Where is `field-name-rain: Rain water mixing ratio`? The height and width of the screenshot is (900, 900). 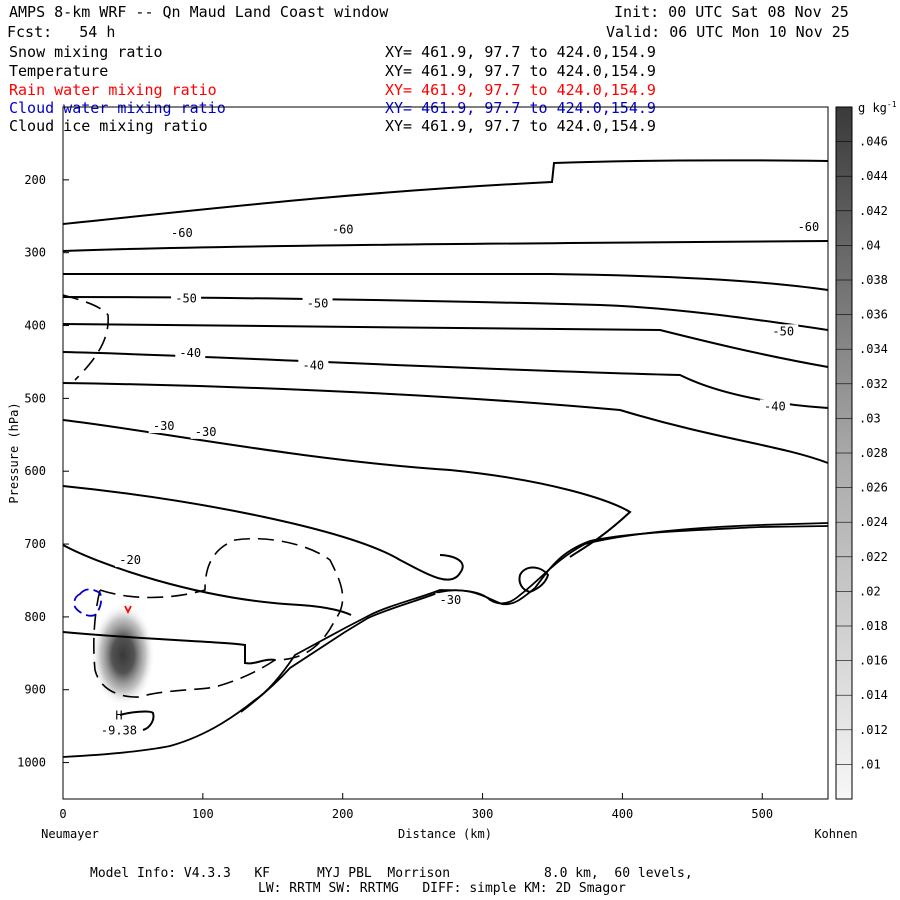
field-name-rain: Rain water mixing ratio is located at coordinates (113, 90).